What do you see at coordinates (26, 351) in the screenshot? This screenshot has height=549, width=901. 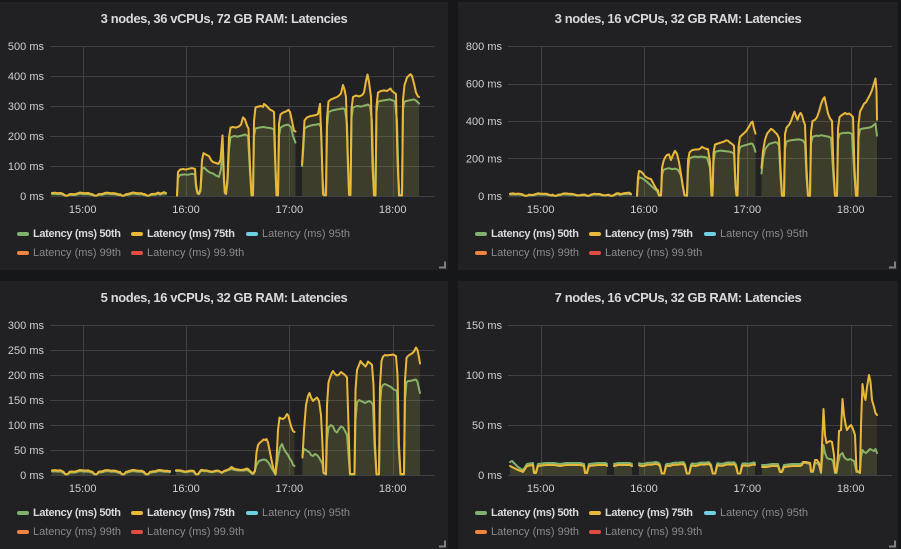 I see `svg-text: 250 ms` at bounding box center [26, 351].